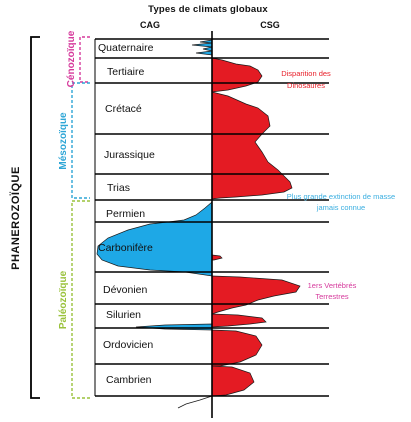  Describe the element at coordinates (150, 25) in the screenshot. I see `column-header-cag: CAG` at that location.